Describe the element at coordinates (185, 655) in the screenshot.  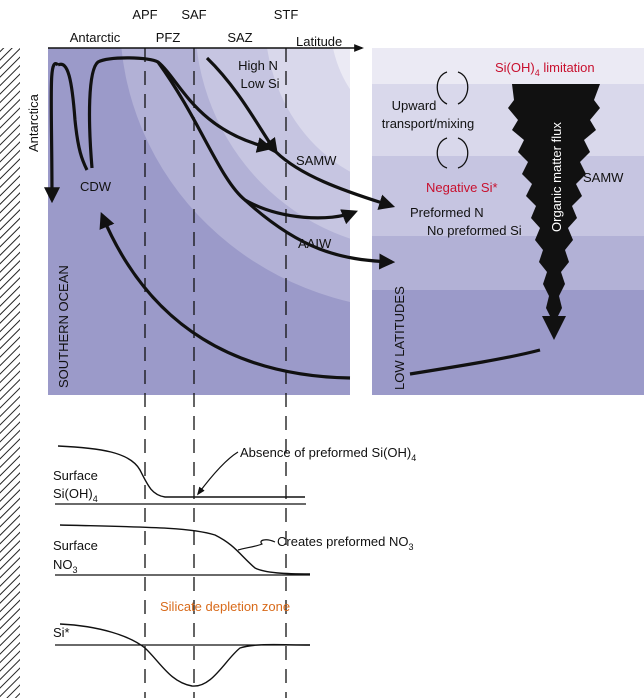
I see `si-star-profile-curve` at that location.